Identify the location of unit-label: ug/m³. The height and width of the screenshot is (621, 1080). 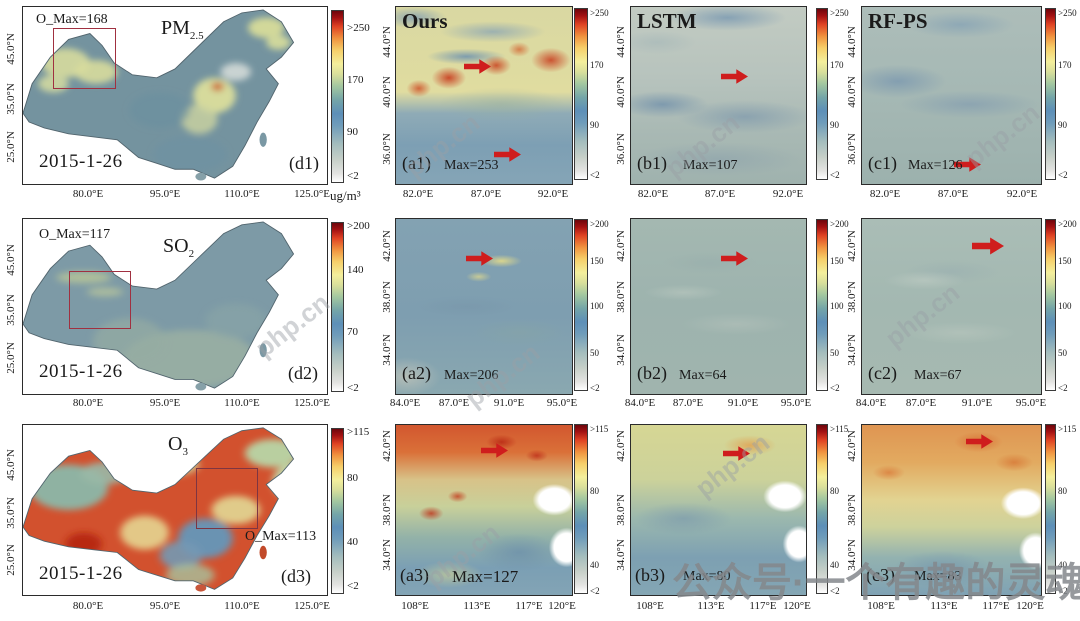
(345, 195).